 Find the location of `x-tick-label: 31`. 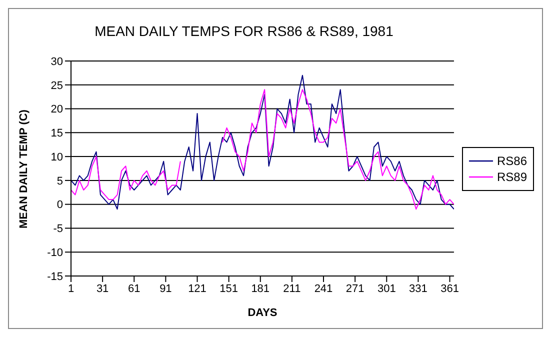

x-tick-label: 31 is located at coordinates (102, 288).